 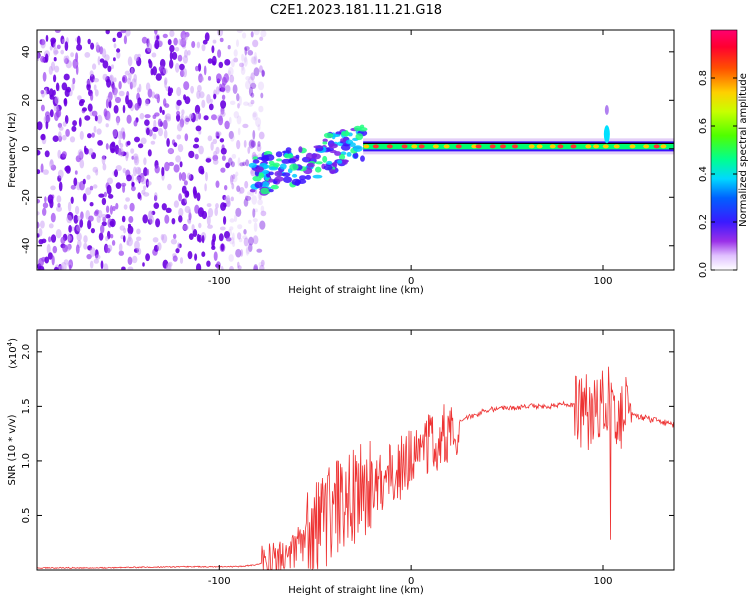 What do you see at coordinates (703, 222) in the screenshot?
I see `colorbar-tick-label: 0.2` at bounding box center [703, 222].